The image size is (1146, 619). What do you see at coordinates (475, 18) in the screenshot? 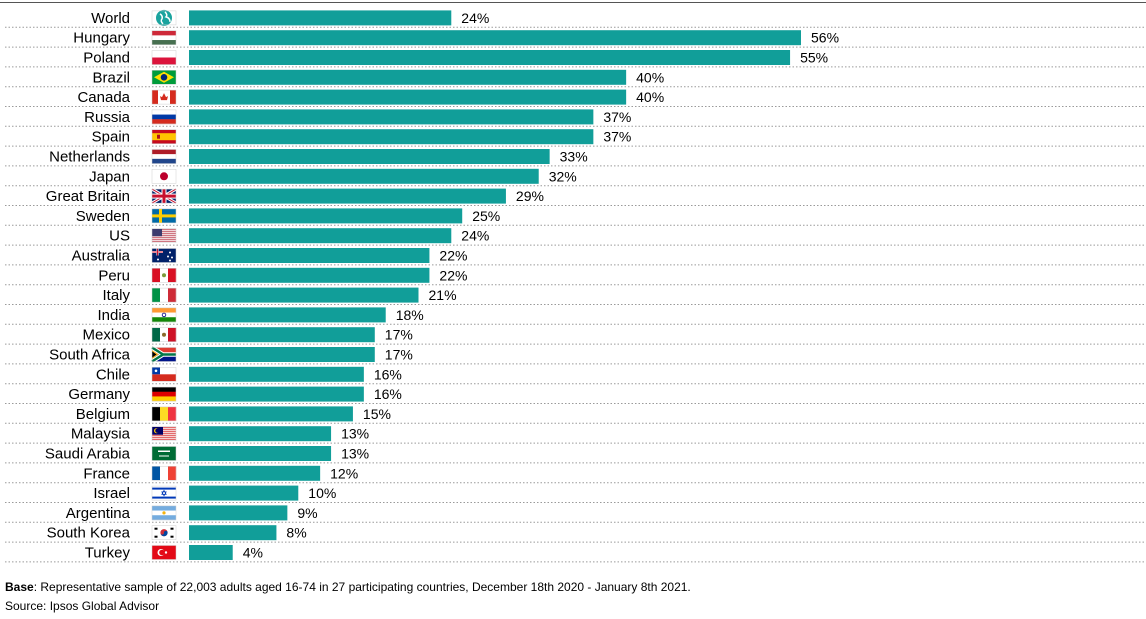
I see `value-label-world: 24%` at bounding box center [475, 18].